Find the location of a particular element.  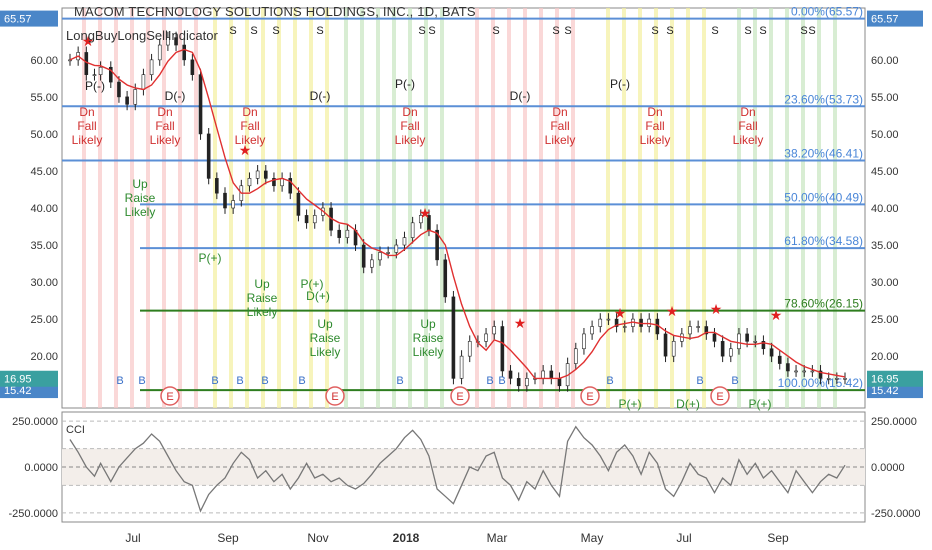

price-box-right is located at coordinates (895, 18).